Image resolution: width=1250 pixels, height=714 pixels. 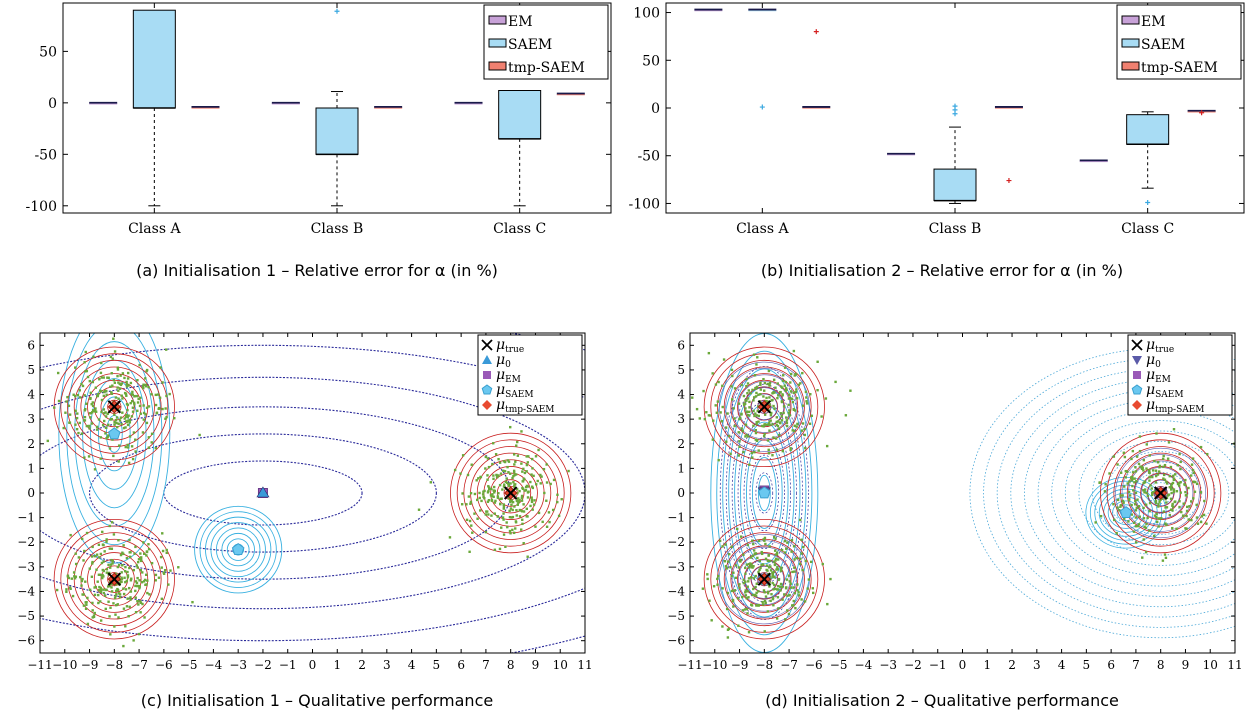 What do you see at coordinates (864, 665) in the screenshot?
I see `x-tick-label: −4` at bounding box center [864, 665].